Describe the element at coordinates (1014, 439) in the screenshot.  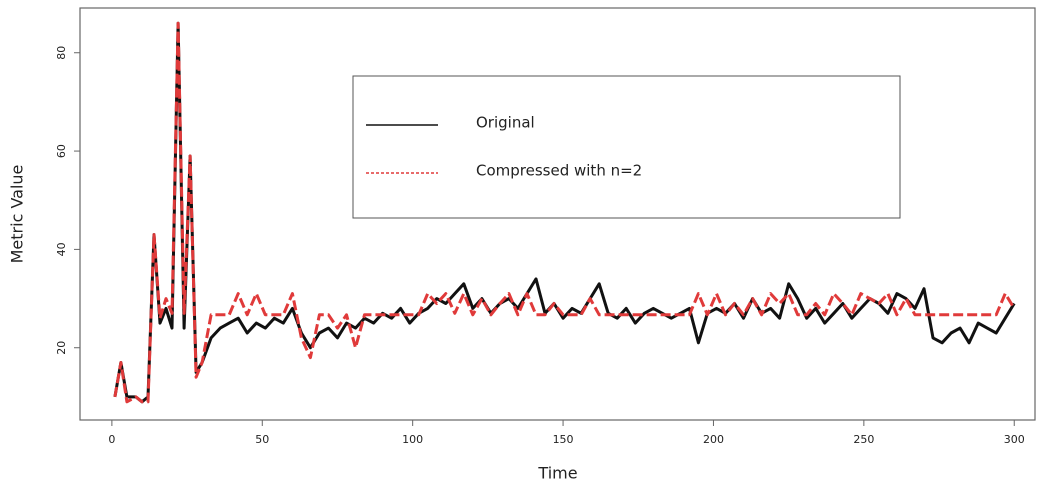
I see `x-tick-label: 300` at that location.